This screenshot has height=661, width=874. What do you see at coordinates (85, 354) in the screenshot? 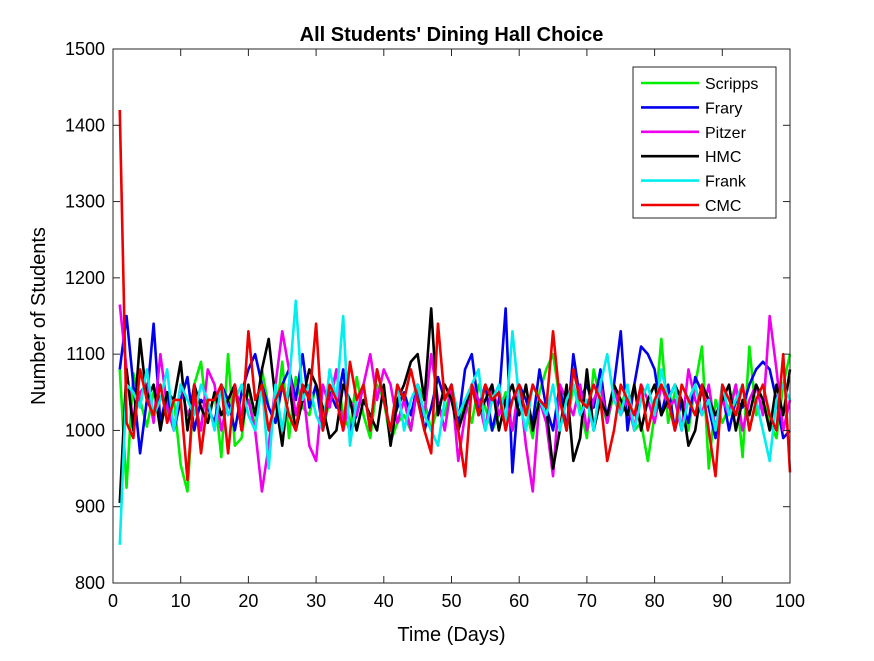
I see `y-tick-label: 1100` at bounding box center [85, 354].